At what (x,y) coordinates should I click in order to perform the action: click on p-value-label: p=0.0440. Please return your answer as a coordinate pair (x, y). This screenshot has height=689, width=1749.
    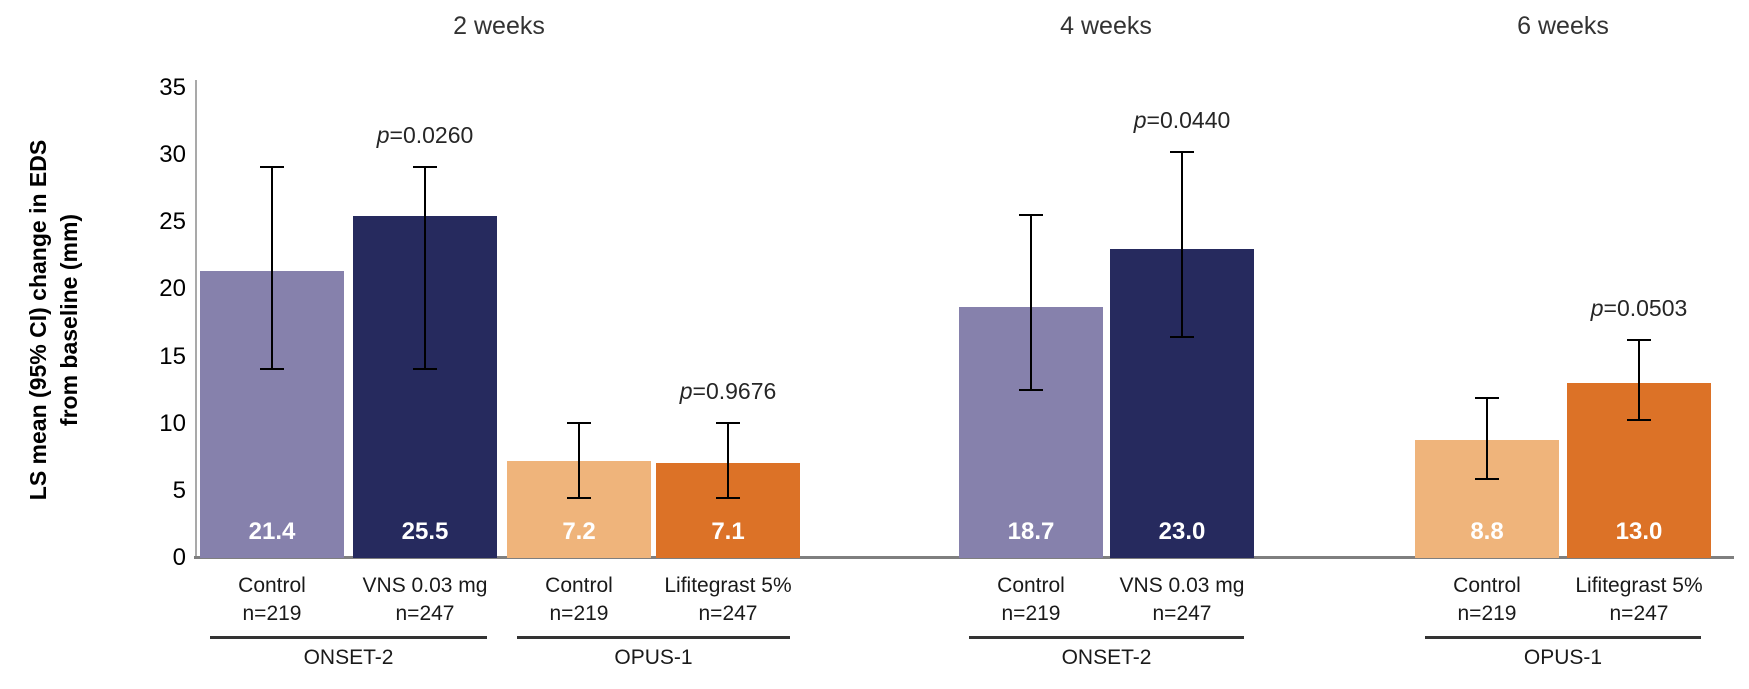
    Looking at the image, I should click on (1182, 120).